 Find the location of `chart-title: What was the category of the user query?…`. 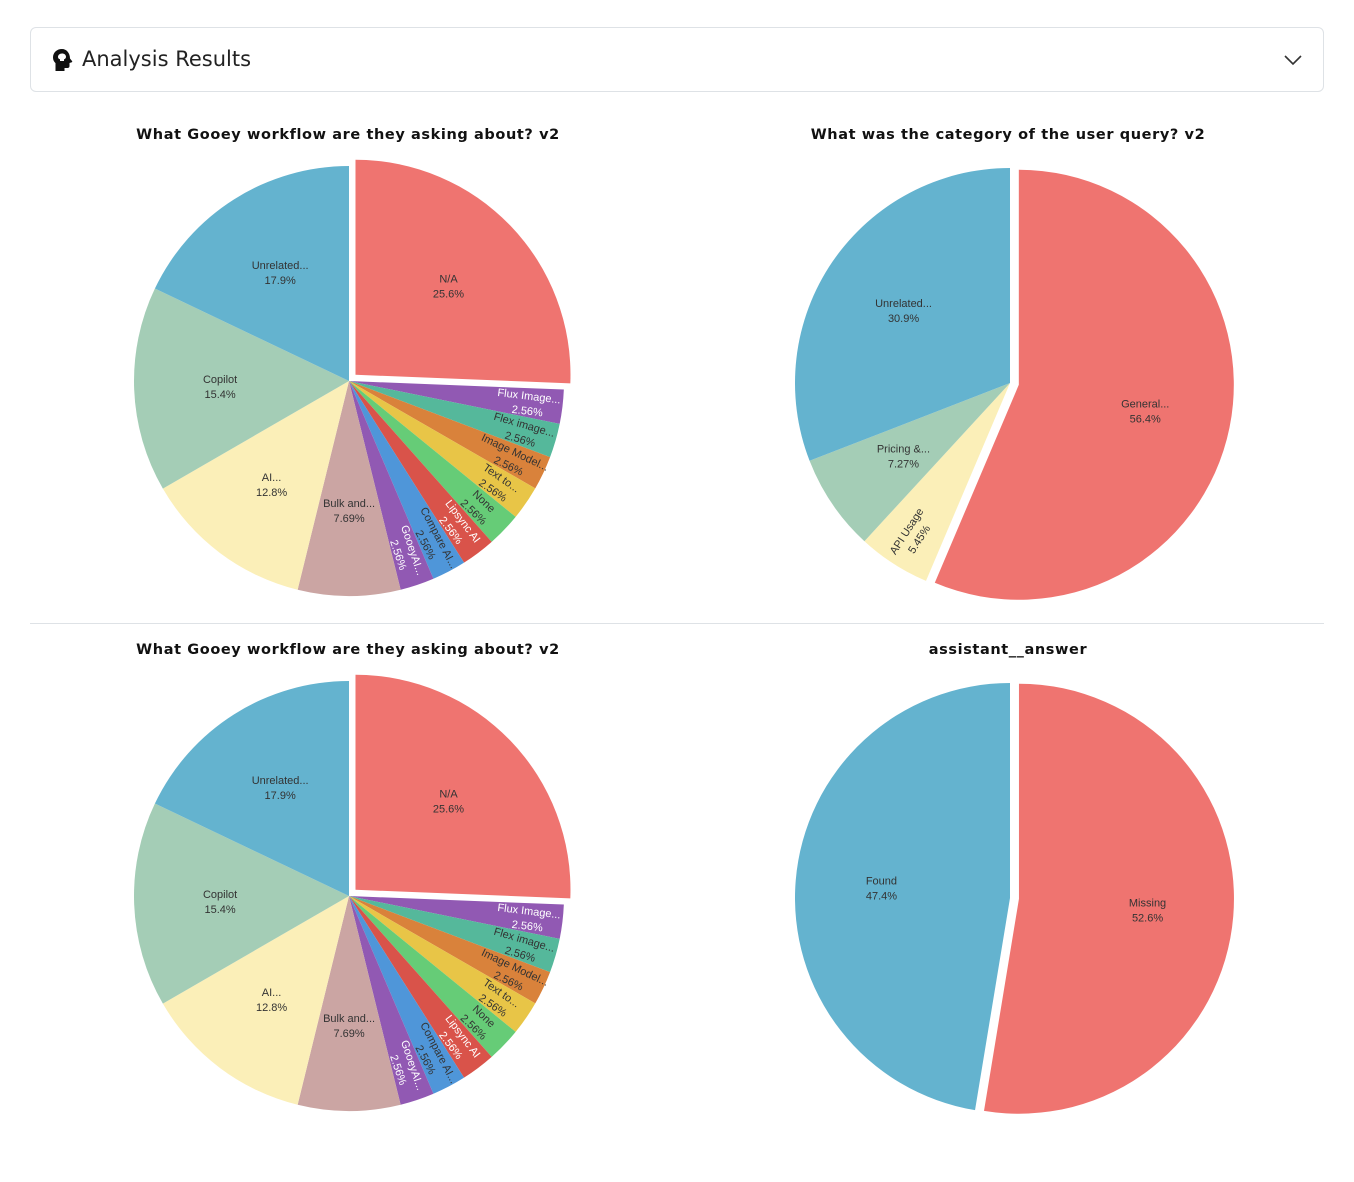

chart-title: What was the category of the user query?… is located at coordinates (1008, 135).